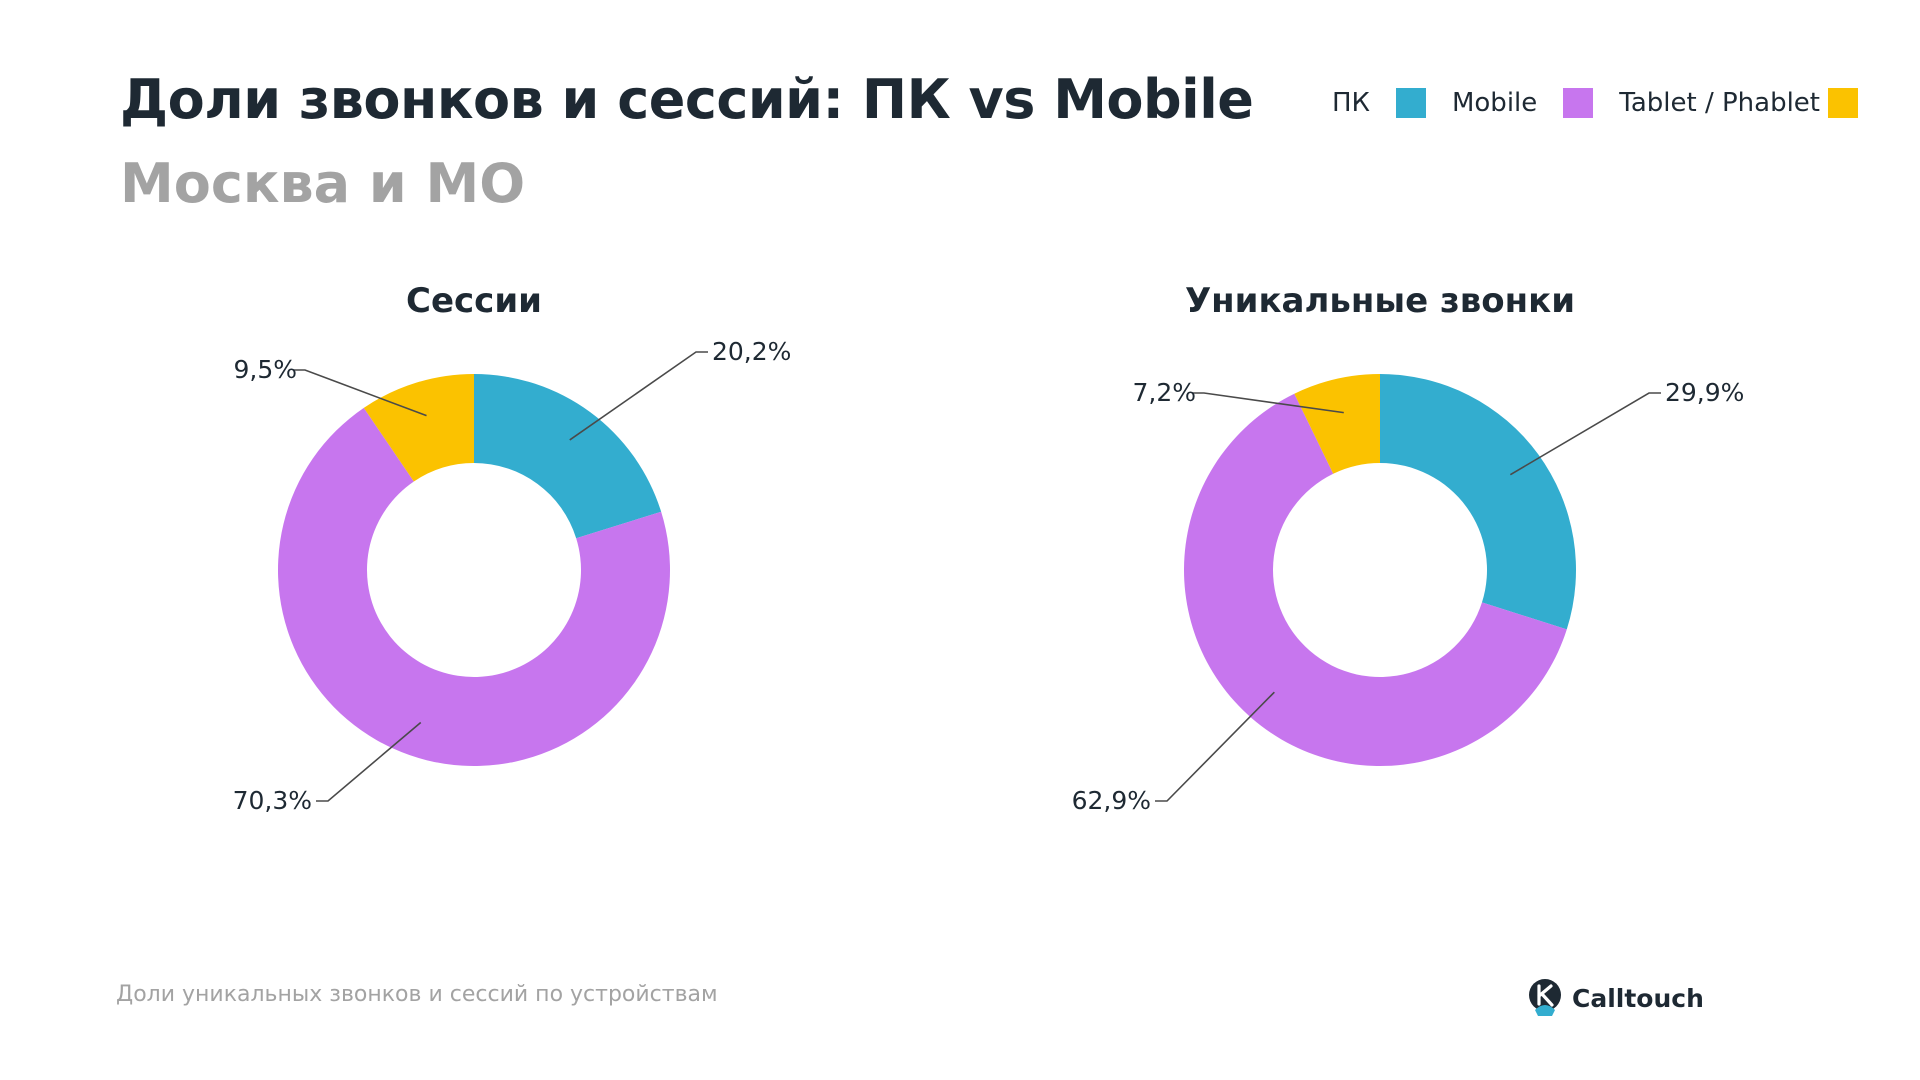  I want to click on page-subtitle: Москва и МО, so click(323, 183).